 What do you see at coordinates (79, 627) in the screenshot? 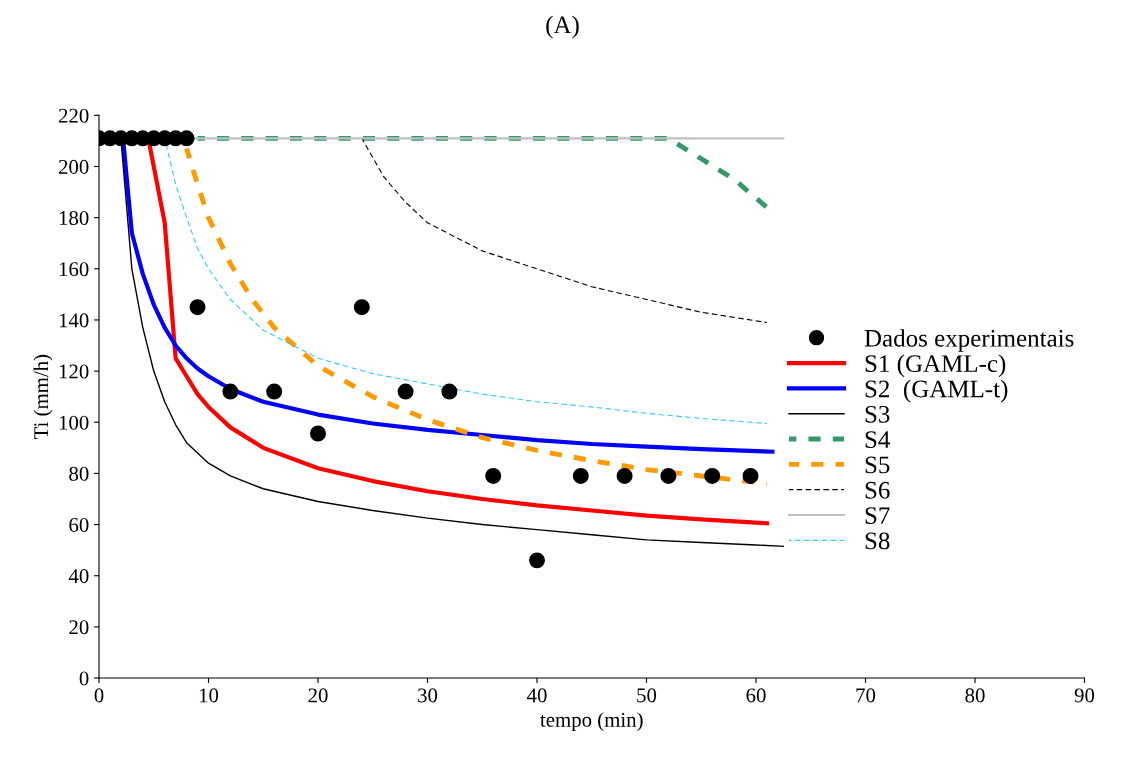
I see `y-tick-label: 20` at bounding box center [79, 627].